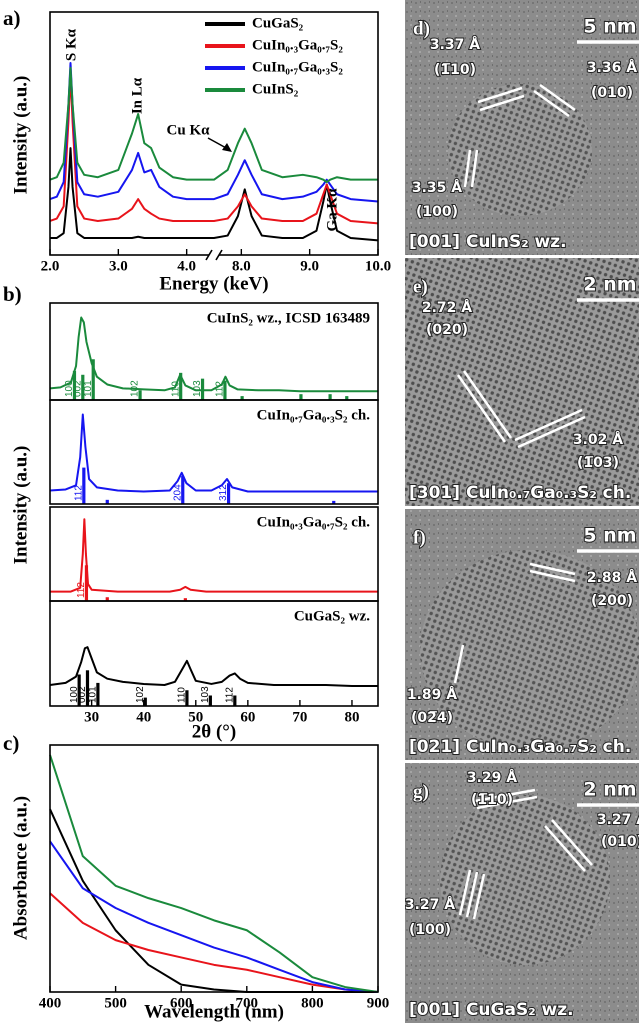  I want to click on x-tick-label: 9.0, so click(309, 266).